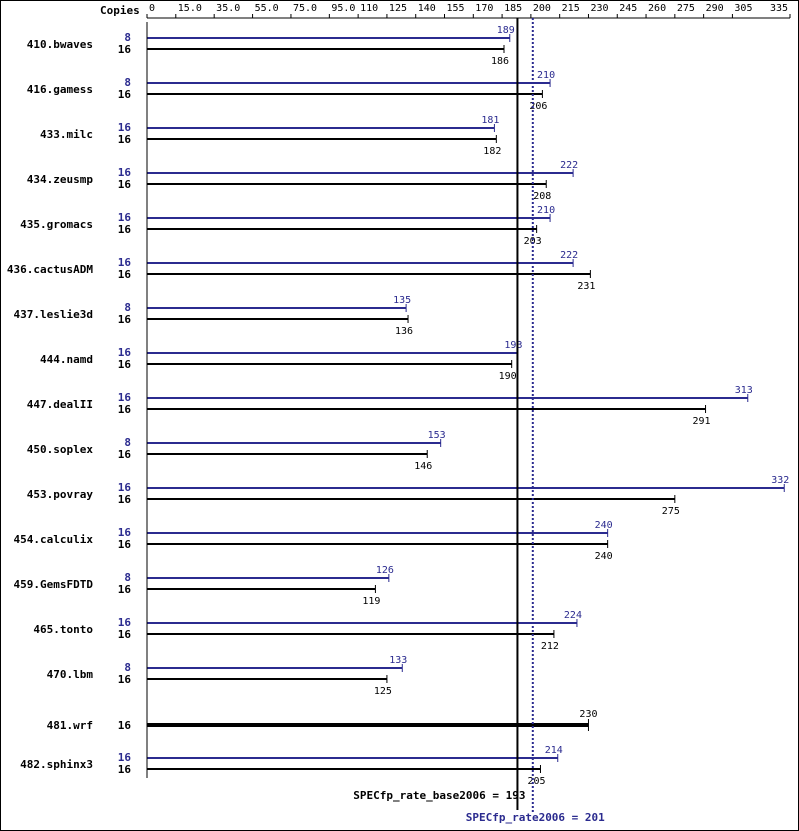 This screenshot has width=799, height=831. Describe the element at coordinates (628, 8) in the screenshot. I see `x-tick-label: 245` at that location.